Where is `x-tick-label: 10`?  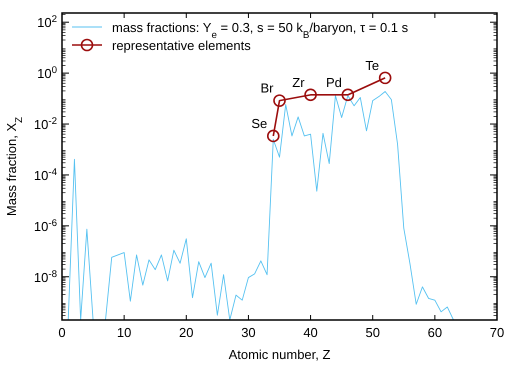 x-tick-label: 10 is located at coordinates (124, 332).